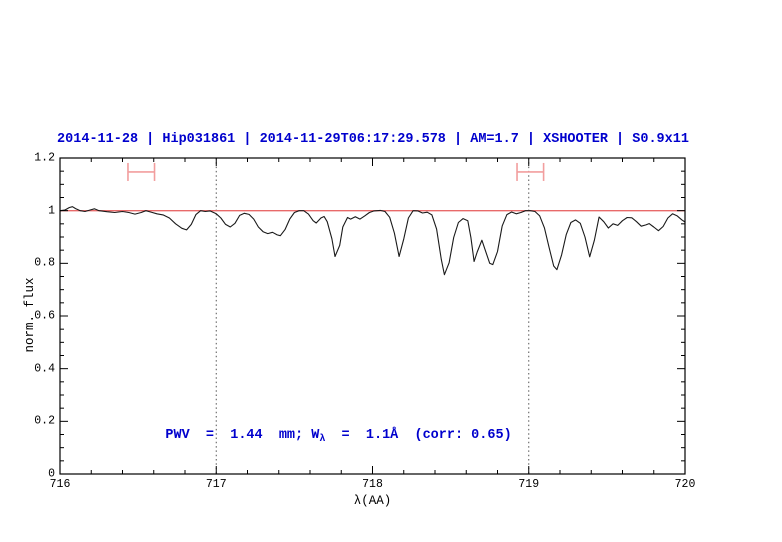  I want to click on x-tick-label-716: 716, so click(60, 484).